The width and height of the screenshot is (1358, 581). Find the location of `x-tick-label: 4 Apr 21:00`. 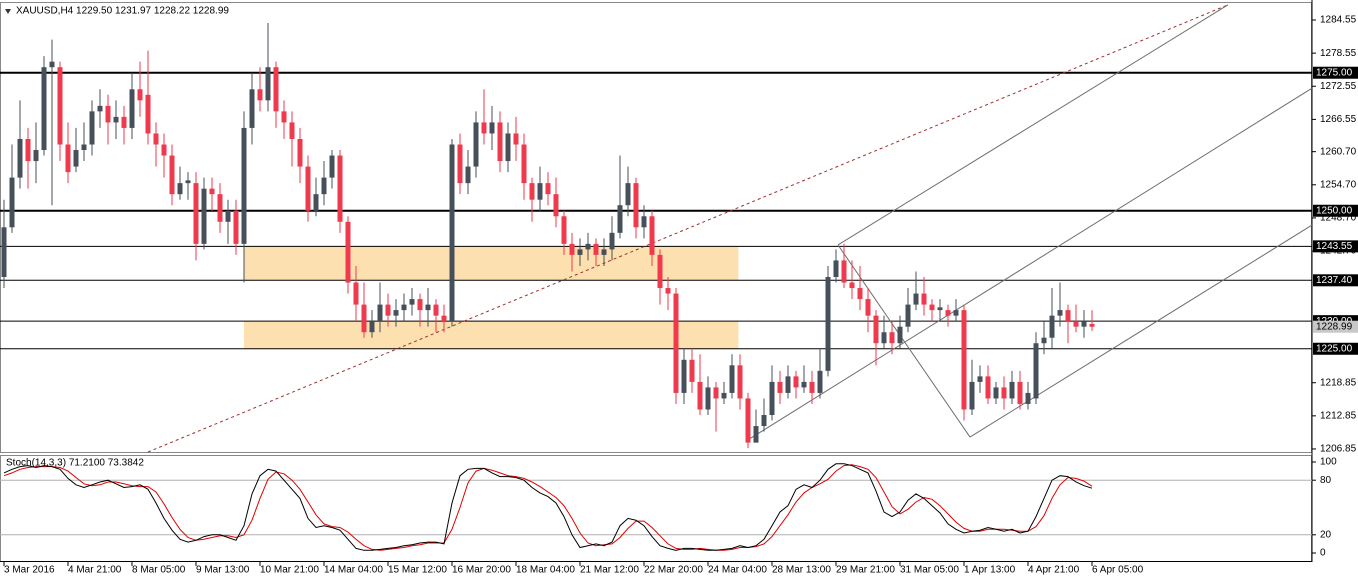

x-tick-label: 4 Apr 21:00 is located at coordinates (1054, 570).